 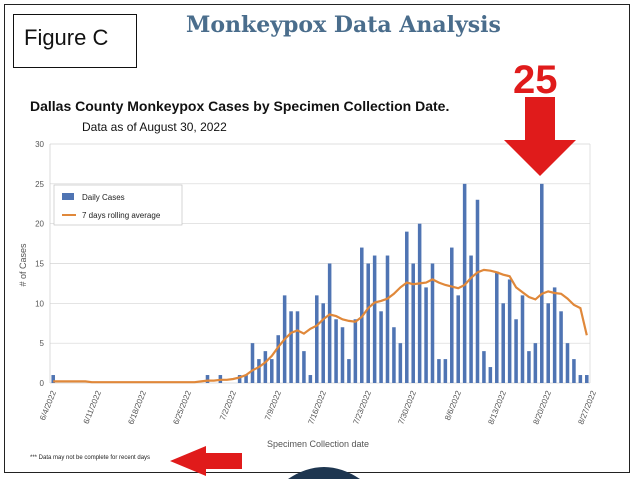 I want to click on legend-rolling-average: 7 days rolling average, so click(x=121, y=215).